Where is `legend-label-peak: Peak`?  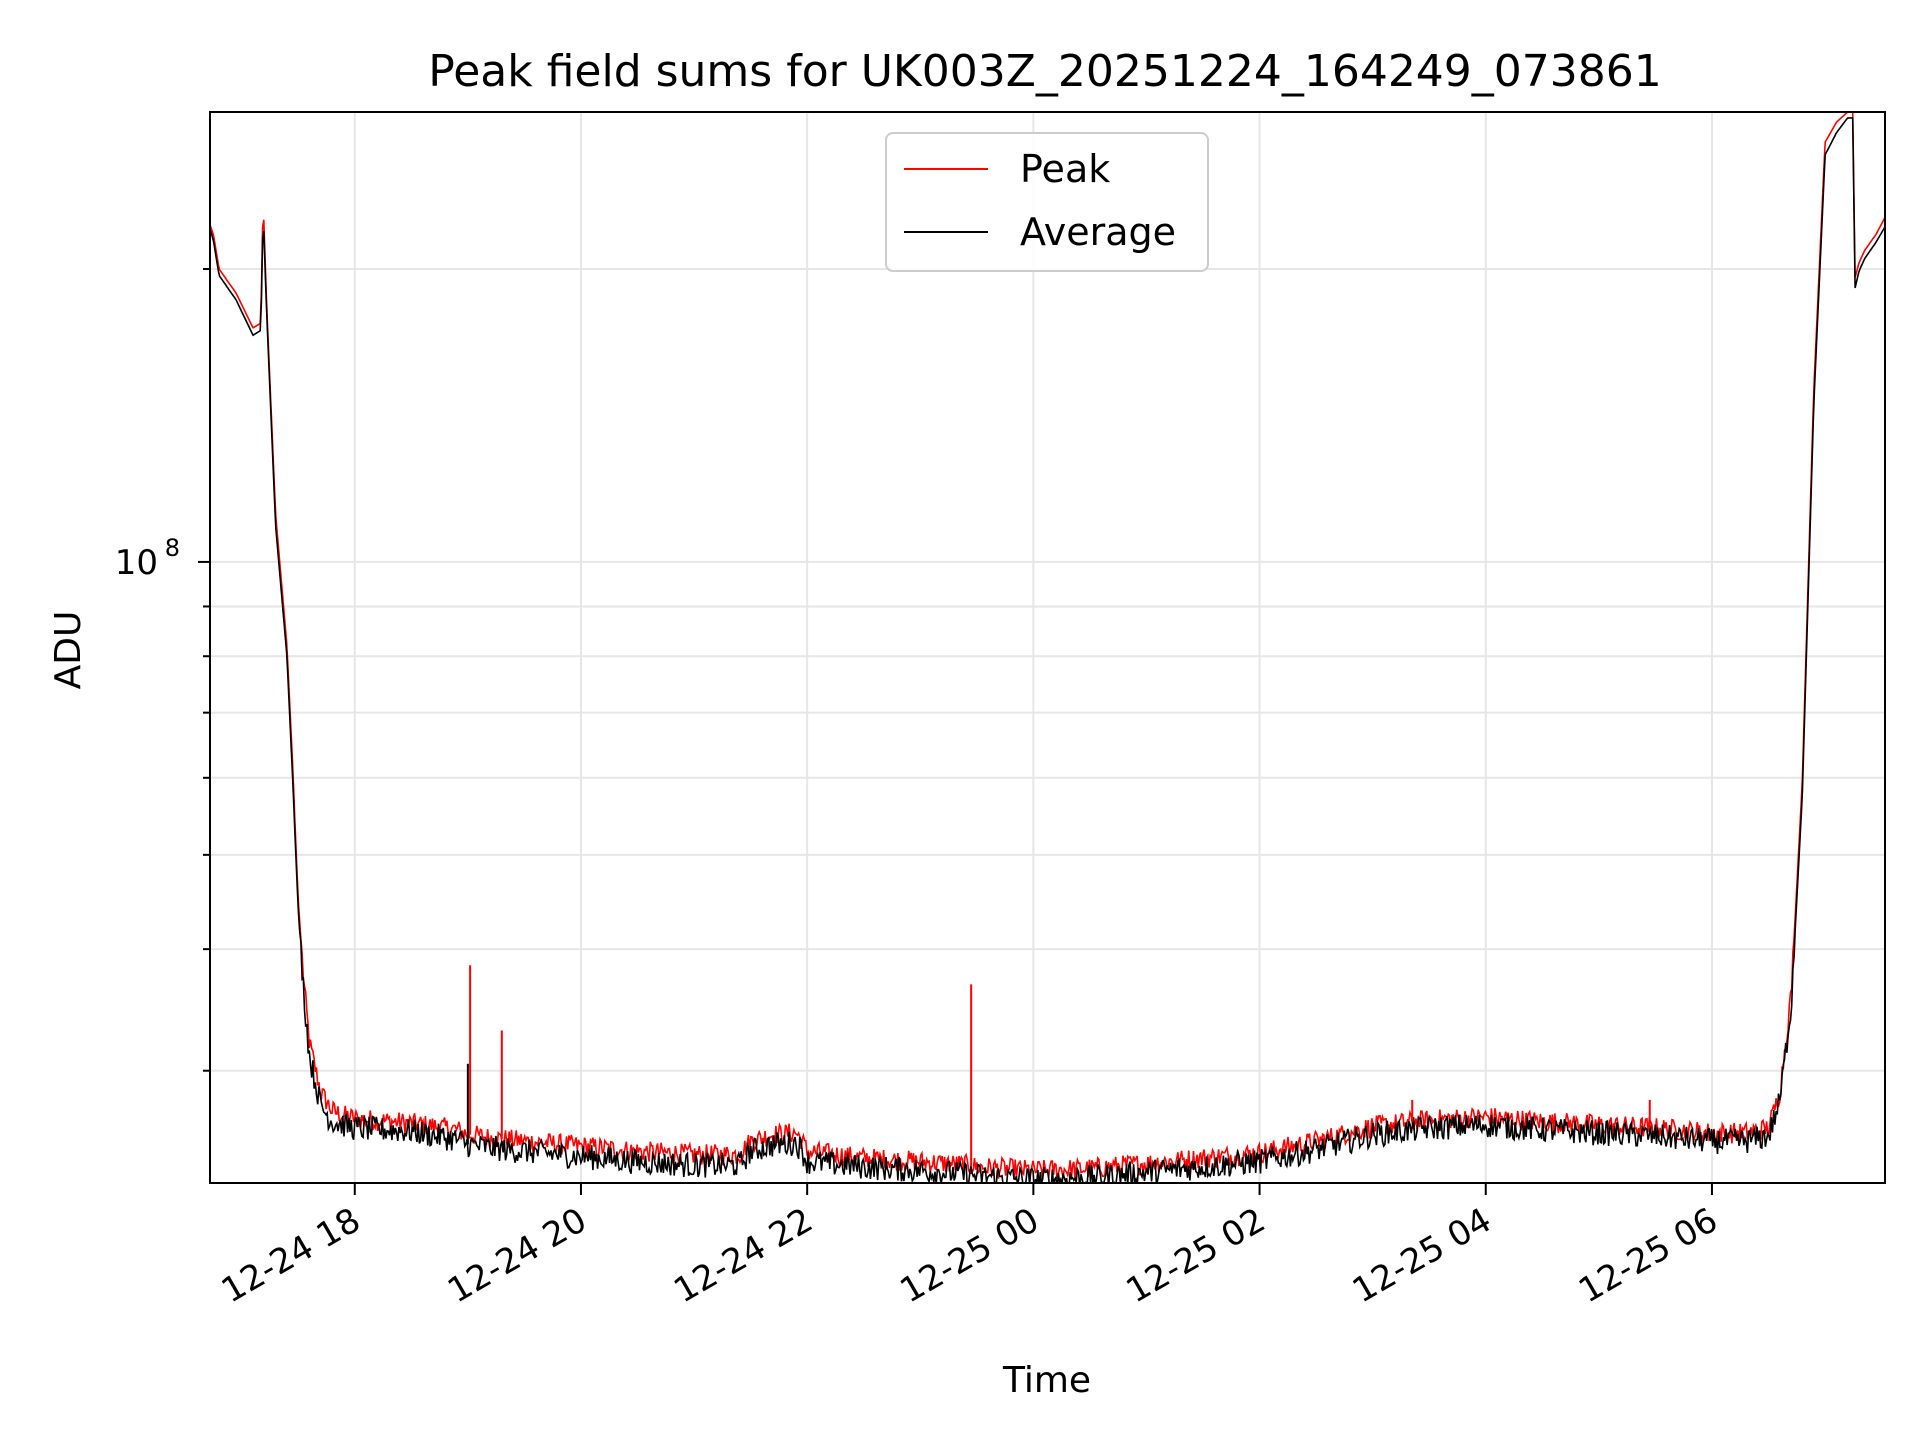
legend-label-peak: Peak is located at coordinates (1065, 169).